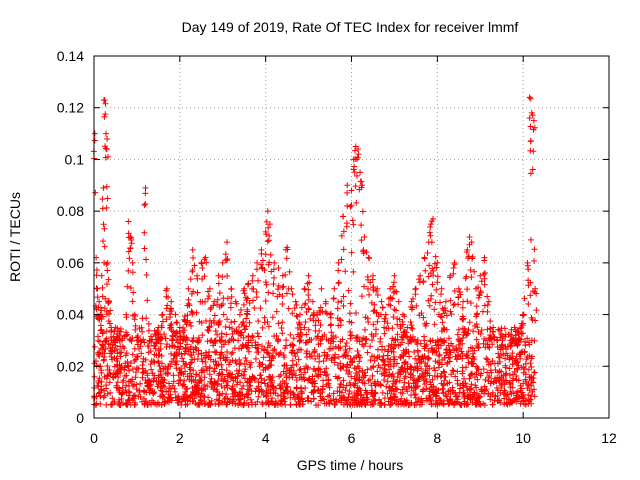 The height and width of the screenshot is (480, 640). Describe the element at coordinates (70, 56) in the screenshot. I see `y-tick-label: 0.14` at that location.